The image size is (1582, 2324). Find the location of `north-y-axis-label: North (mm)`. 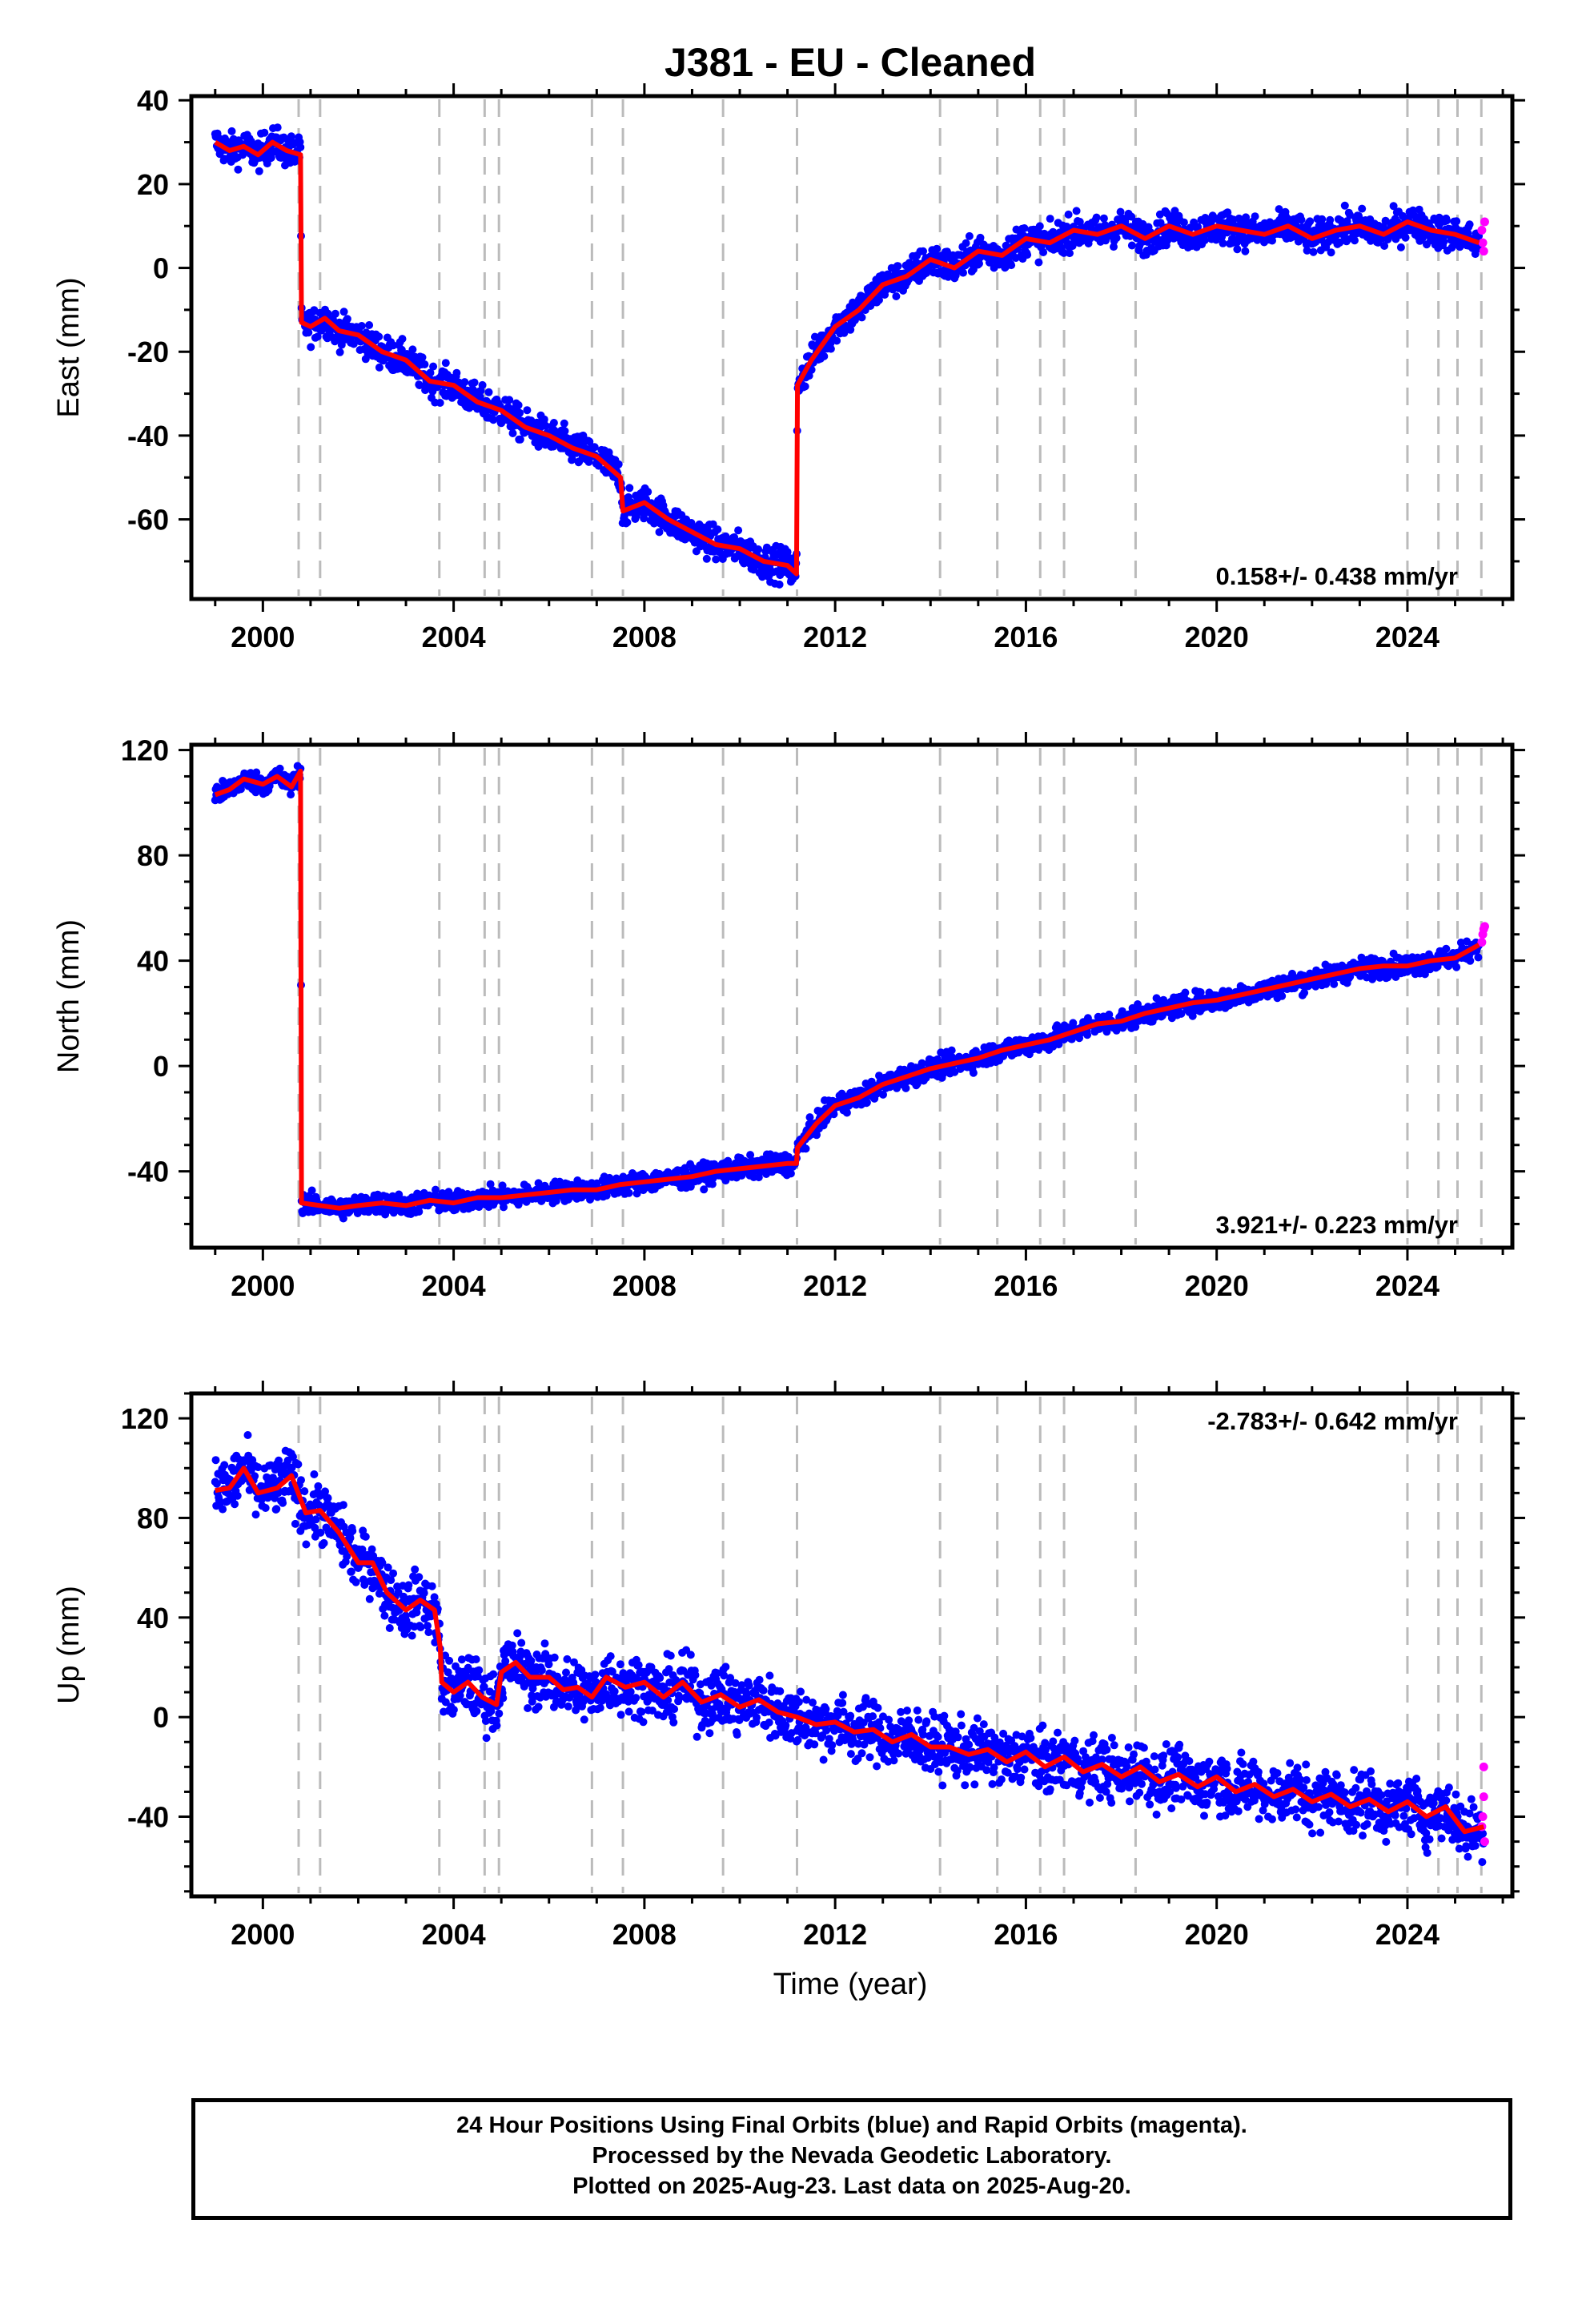

north-y-axis-label: North (mm) is located at coordinates (69, 996).